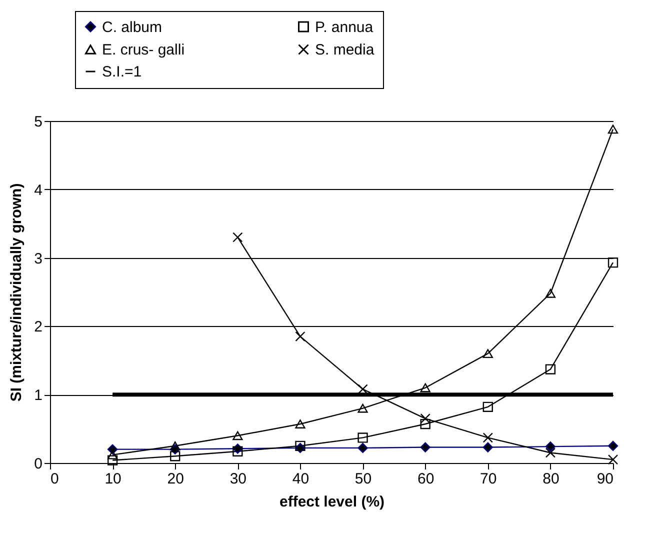 This screenshot has width=653, height=533. Describe the element at coordinates (54, 479) in the screenshot. I see `x-tick-label: 0` at that location.